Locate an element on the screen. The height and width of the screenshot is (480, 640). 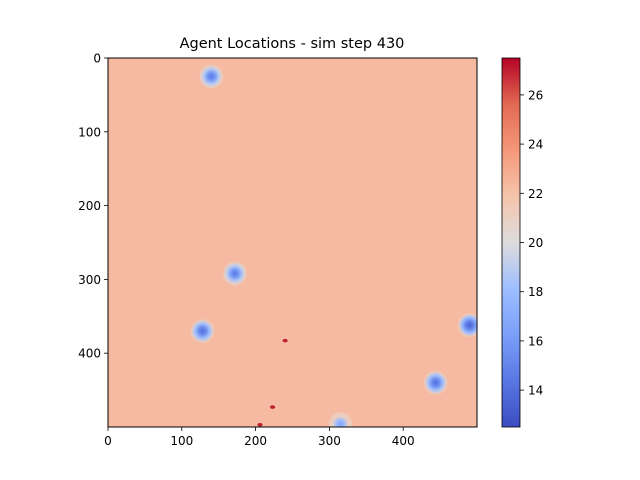
chart-title: Agent Locations - sim step 430 is located at coordinates (292, 44).